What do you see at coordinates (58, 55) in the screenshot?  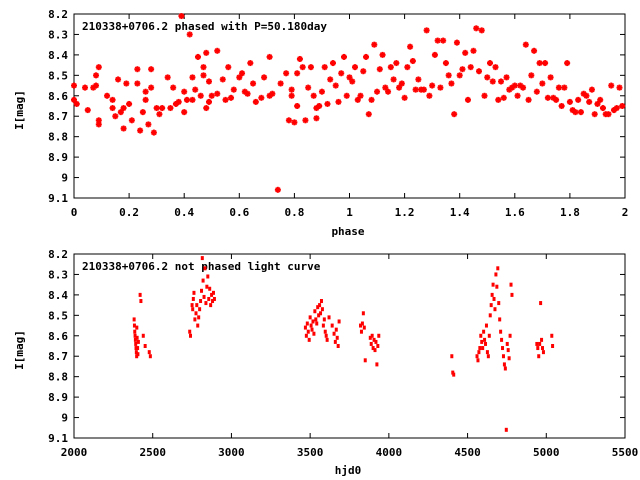 I see `y-tick-label: 8.4` at bounding box center [58, 55].